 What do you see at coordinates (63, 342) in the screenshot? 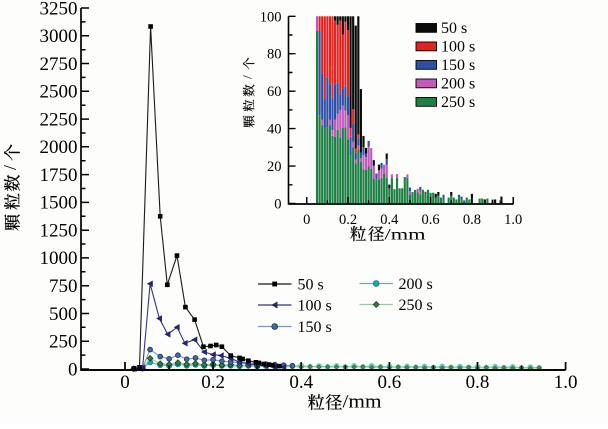
I see `svg-text: 250` at bounding box center [63, 342].